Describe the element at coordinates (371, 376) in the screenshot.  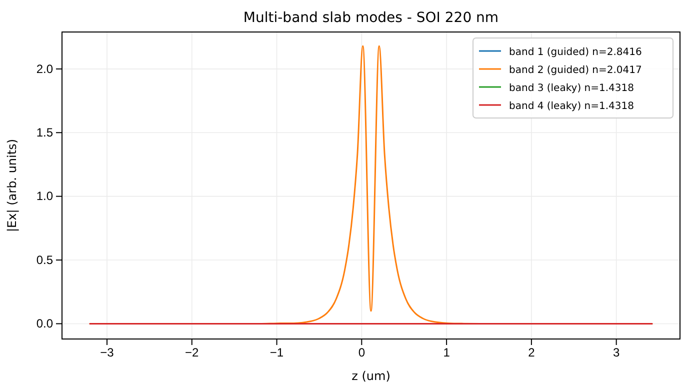
I see `x-axis-title: z (um)` at that location.